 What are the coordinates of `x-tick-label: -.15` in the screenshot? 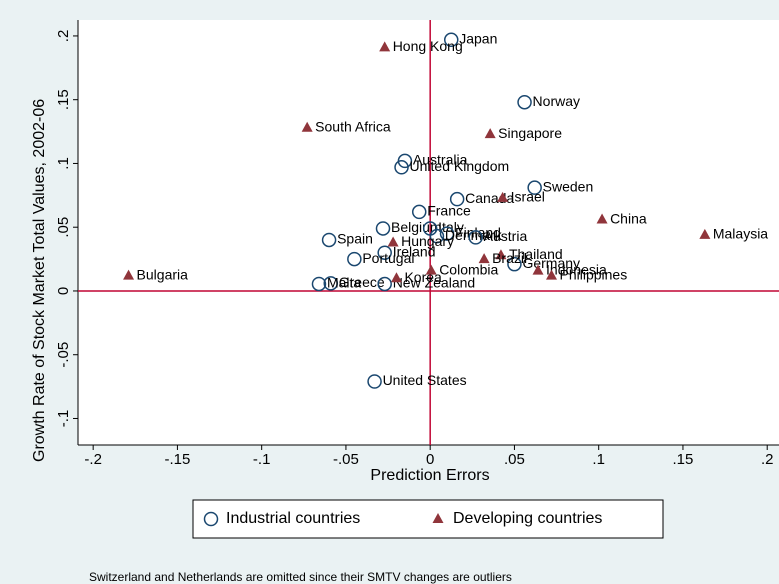 It's located at (177, 459).